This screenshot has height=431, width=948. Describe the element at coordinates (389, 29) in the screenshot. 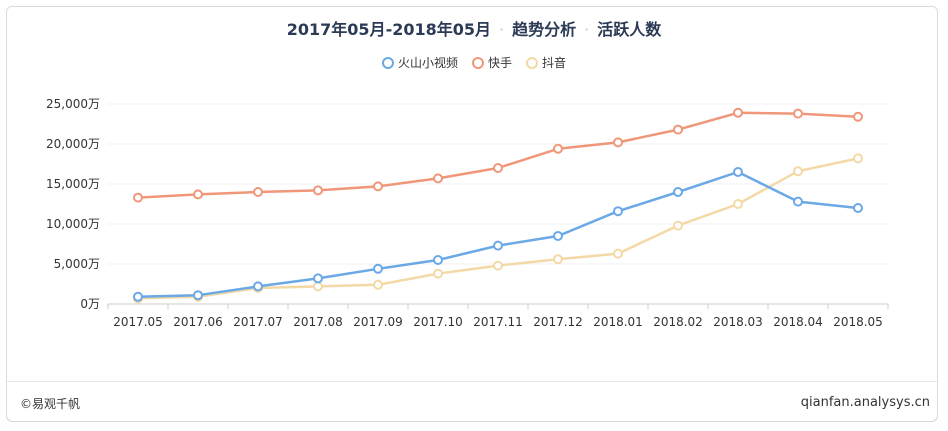

I see `title-period: 2017年05月-2018年05月` at that location.